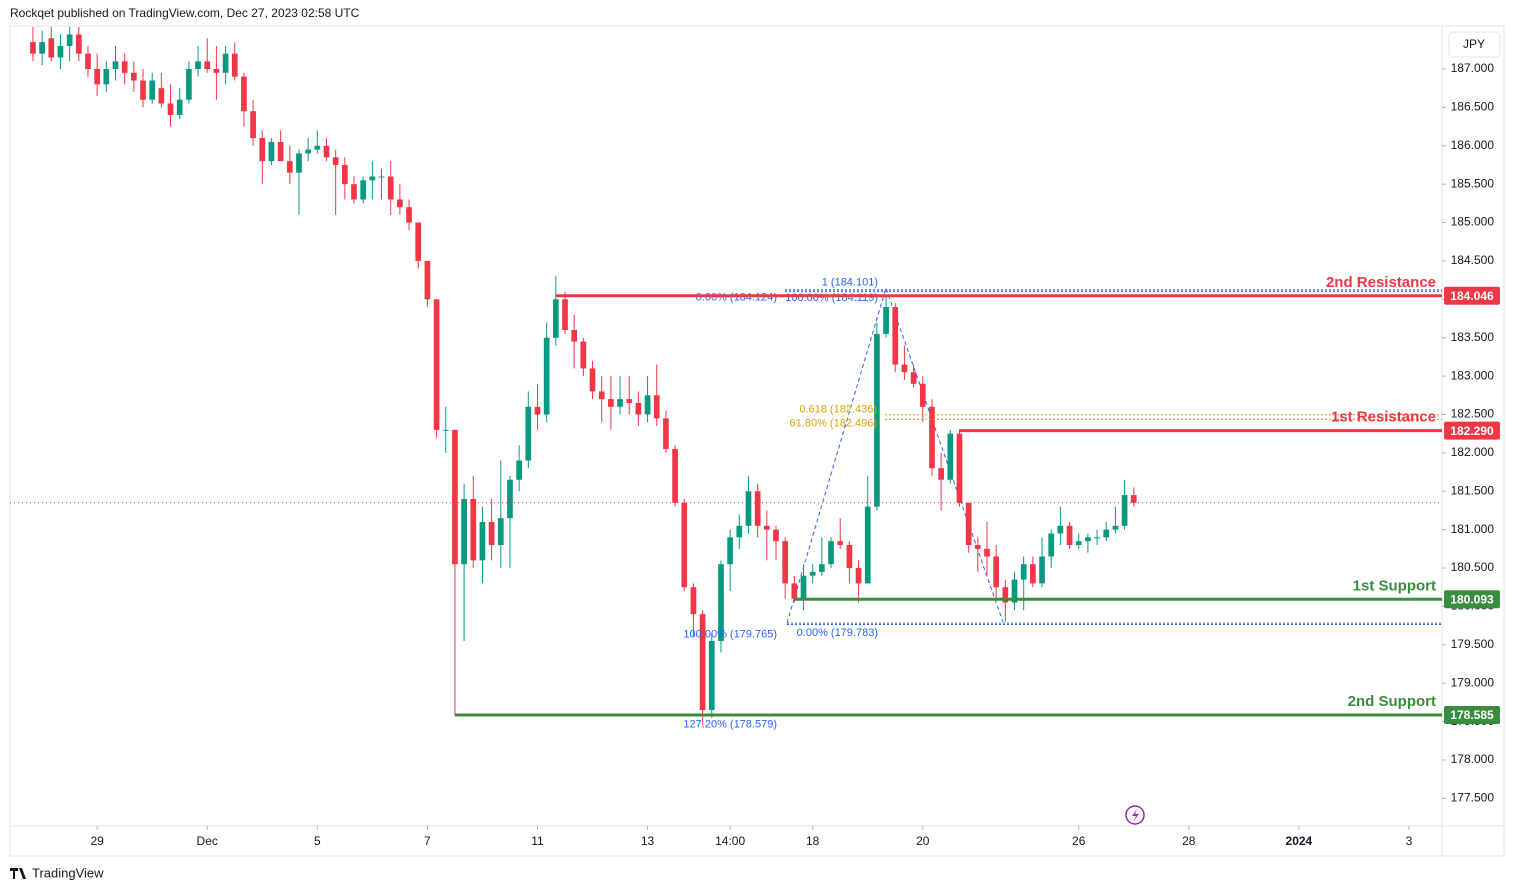 Image resolution: width=1514 pixels, height=896 pixels. Describe the element at coordinates (1473, 337) in the screenshot. I see `y-tick-label: 183.500` at that location.